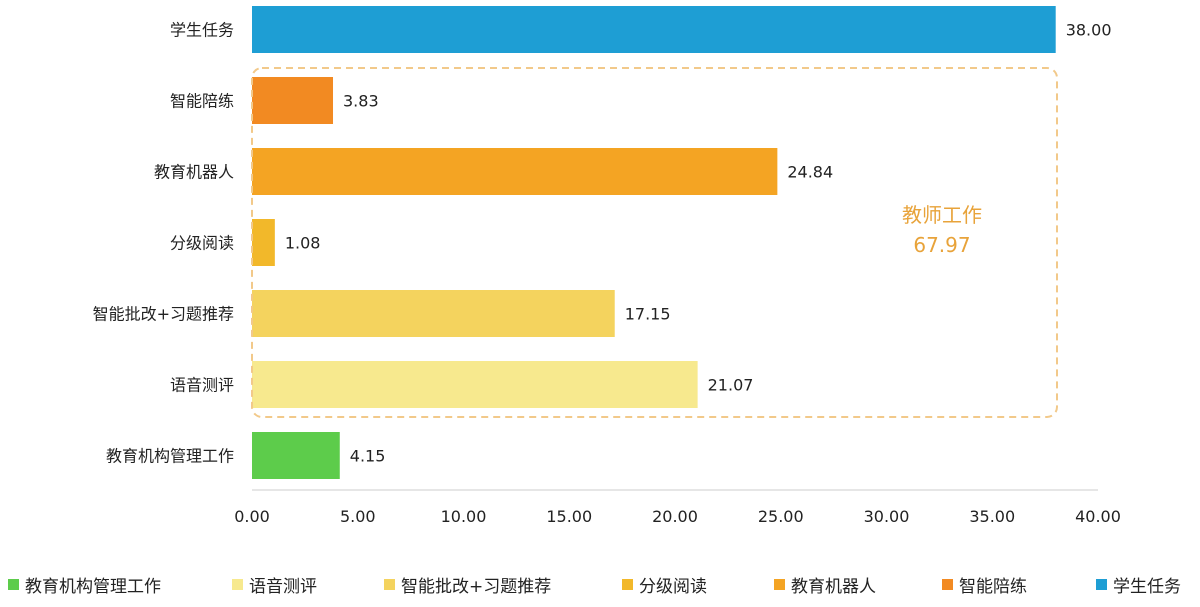 Image resolution: width=1200 pixels, height=607 pixels. What do you see at coordinates (810, 172) in the screenshot?
I see `value-label: 24.84` at bounding box center [810, 172].